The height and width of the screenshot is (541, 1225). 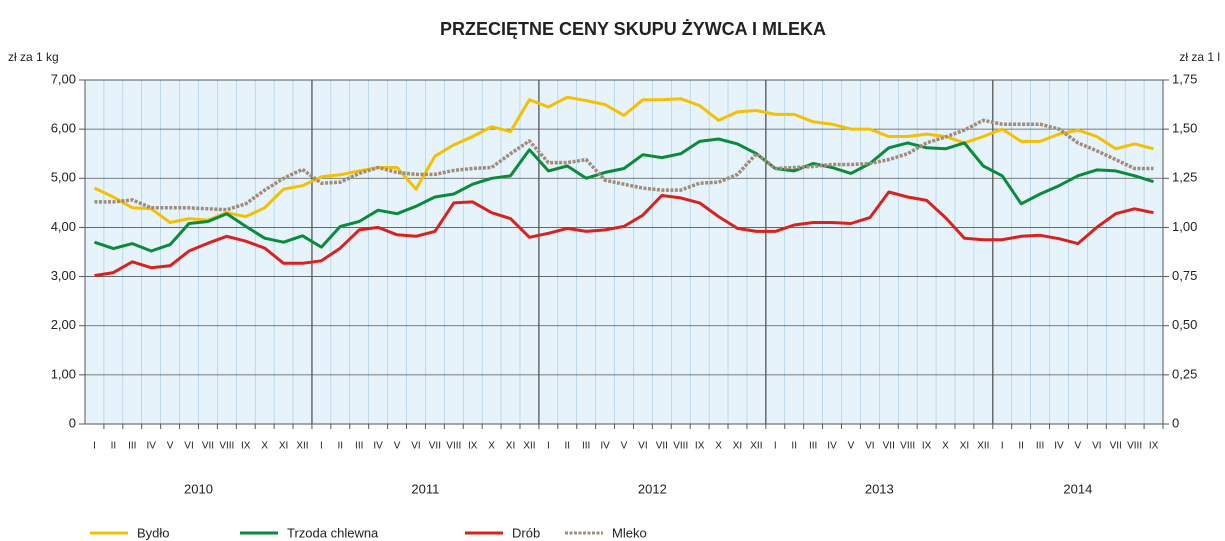 What do you see at coordinates (333, 532) in the screenshot?
I see `legend-label: Trzoda chlewna` at bounding box center [333, 532].